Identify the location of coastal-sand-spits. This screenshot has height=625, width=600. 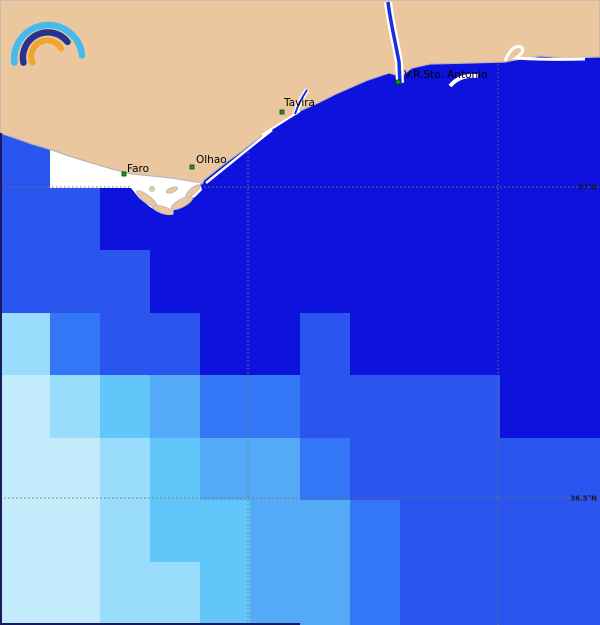
(395, 114).